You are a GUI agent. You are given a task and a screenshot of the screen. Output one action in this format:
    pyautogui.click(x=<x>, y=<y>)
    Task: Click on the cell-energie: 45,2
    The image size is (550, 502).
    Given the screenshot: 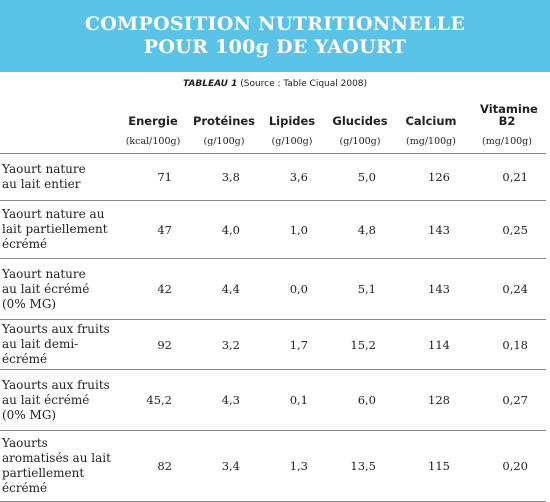 What is the action you would take?
    pyautogui.click(x=153, y=400)
    